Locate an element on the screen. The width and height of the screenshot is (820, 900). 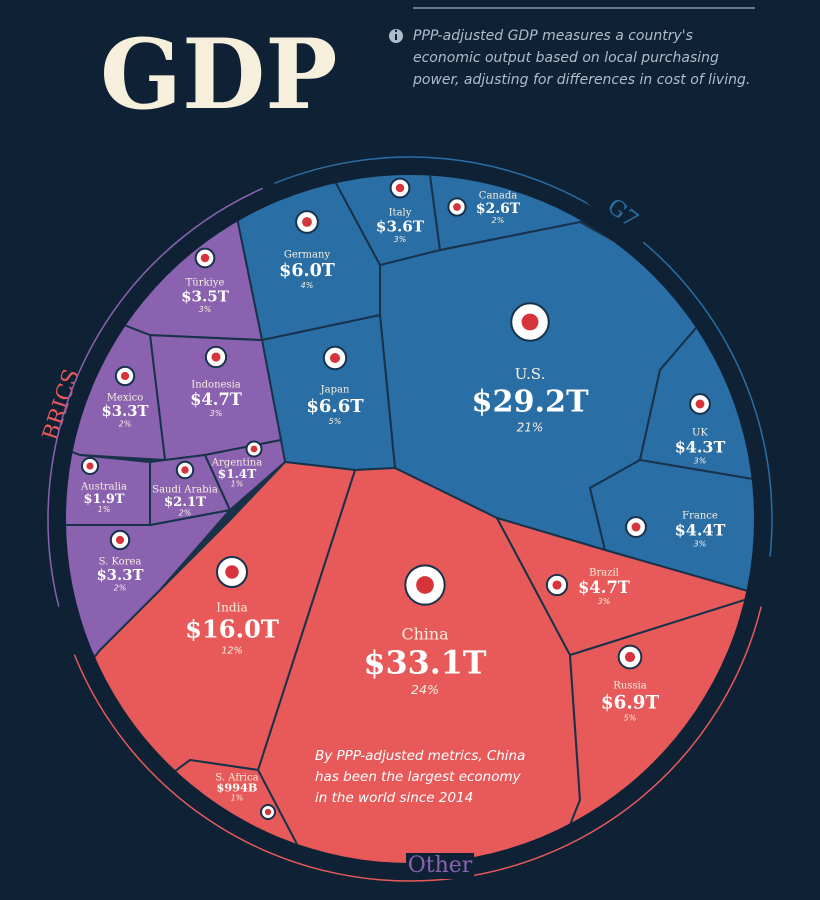
value-label: $6.6T is located at coordinates (335, 406).